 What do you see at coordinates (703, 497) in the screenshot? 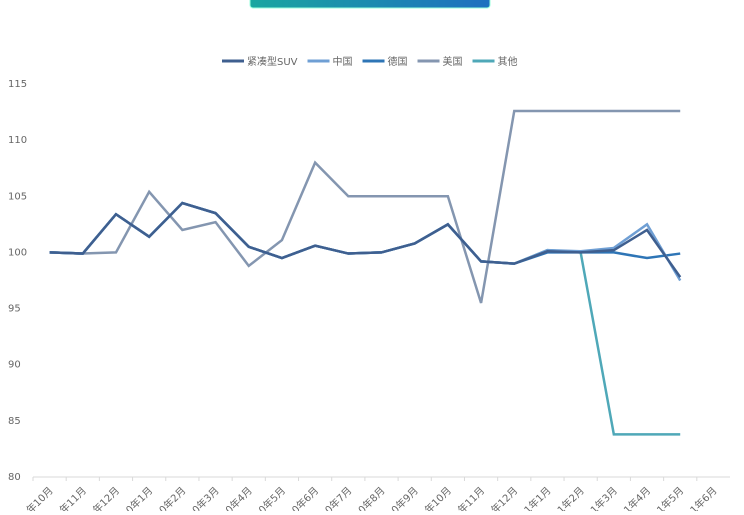
I see `x-tick-label: 1年6月` at bounding box center [703, 497].